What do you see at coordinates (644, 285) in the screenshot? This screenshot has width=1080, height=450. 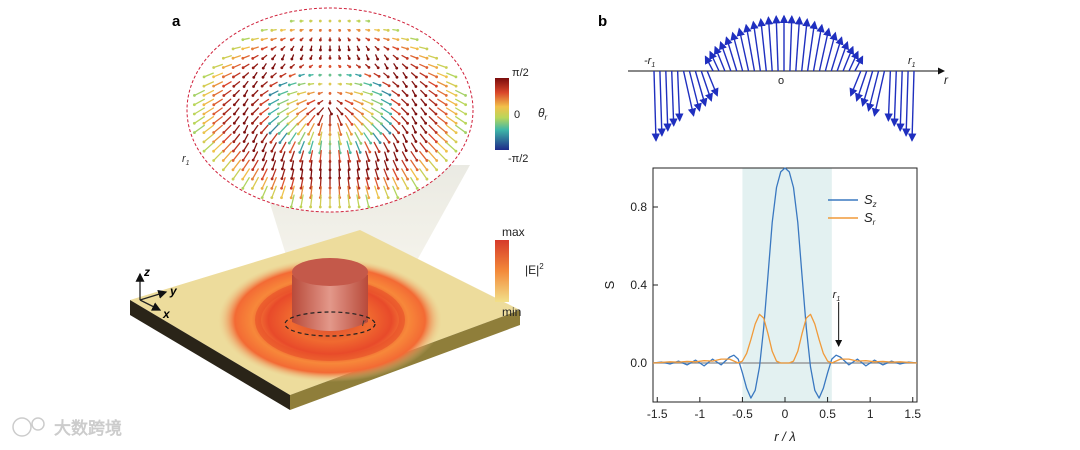 I see `y-ticks: 0.0 0.4 0.8` at bounding box center [644, 285].